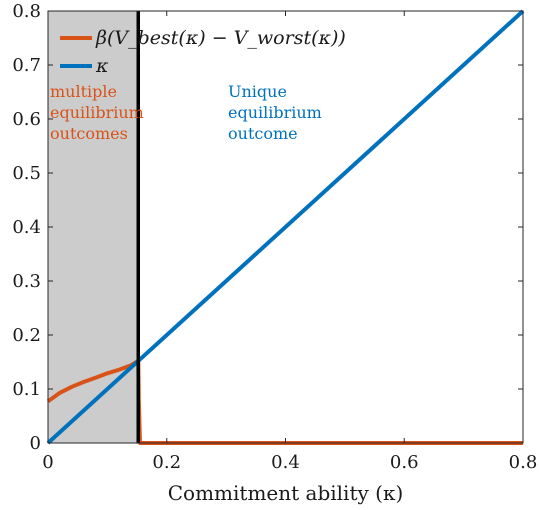 This screenshot has height=510, width=539. I want to click on annotation-unique-equilibrium: Unique equilibrium outcome, so click(275, 112).